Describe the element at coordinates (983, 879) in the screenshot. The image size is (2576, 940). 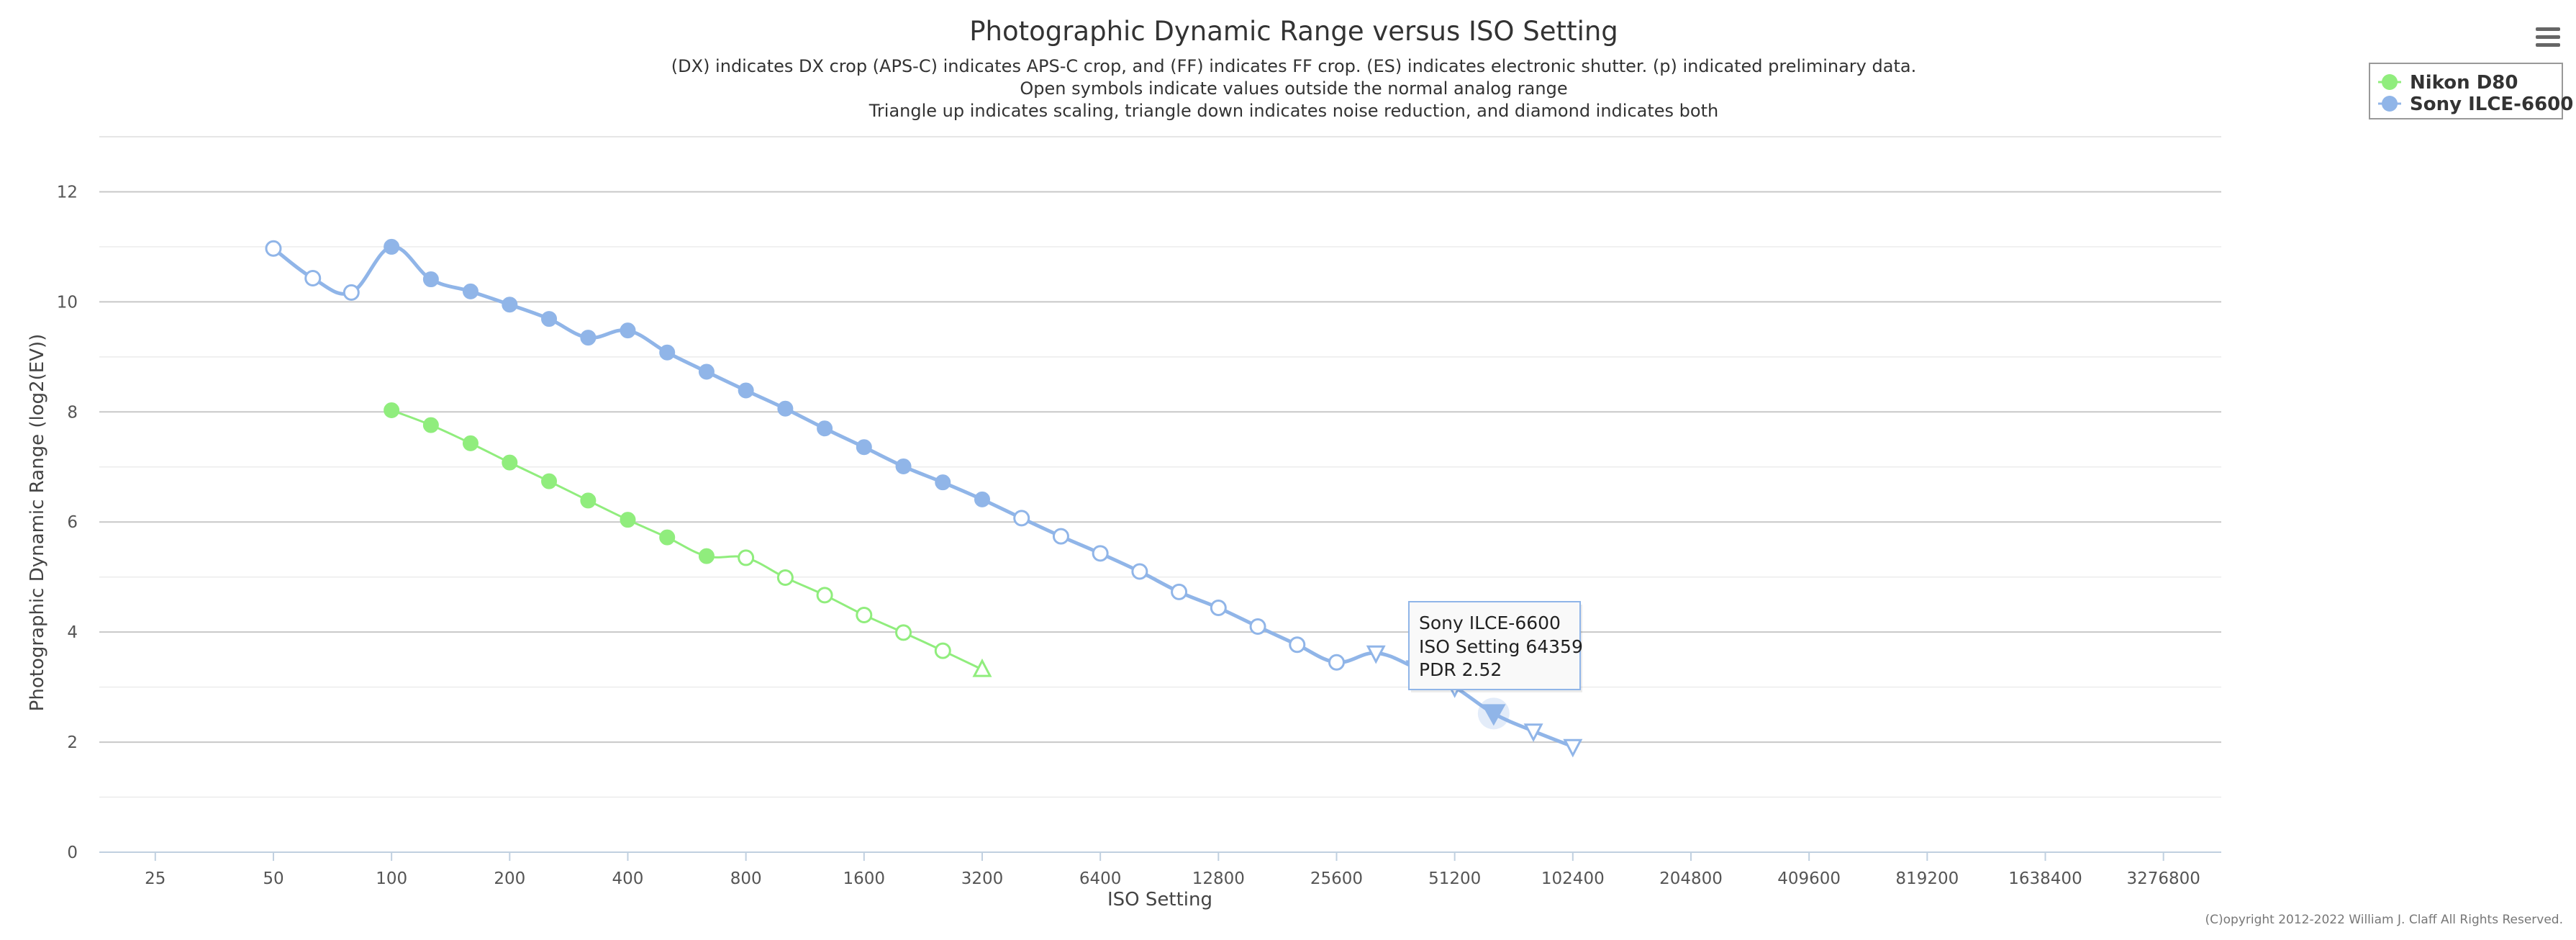
I see `x-tick-label: 3200` at that location.